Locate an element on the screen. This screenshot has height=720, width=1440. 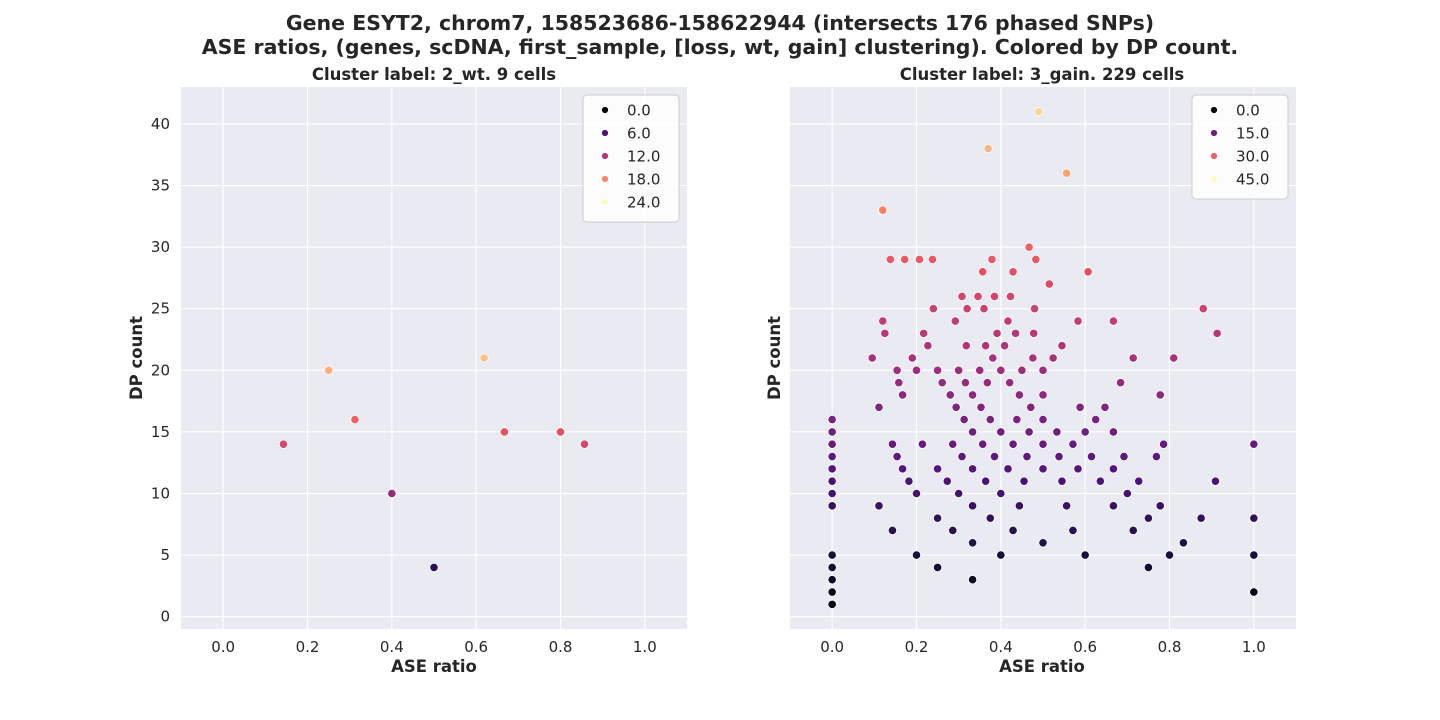
left-legend-label: 0.0 is located at coordinates (639, 111).